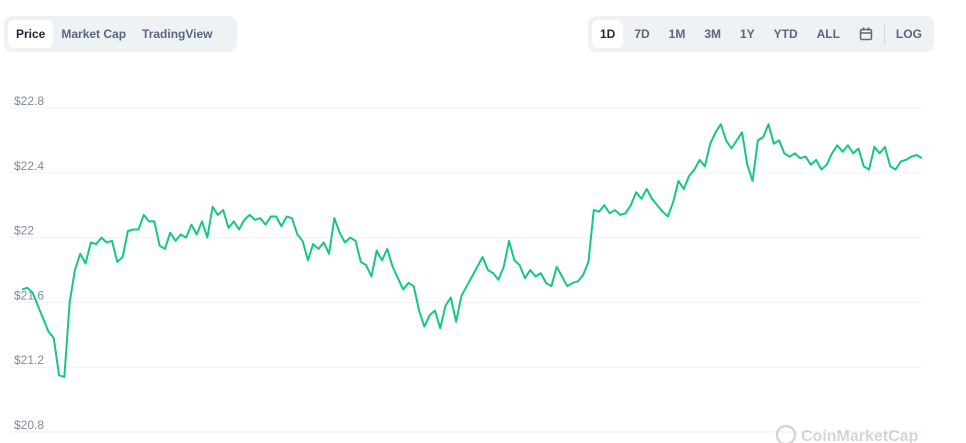 The height and width of the screenshot is (443, 966). I want to click on calendar-icon, so click(866, 34).